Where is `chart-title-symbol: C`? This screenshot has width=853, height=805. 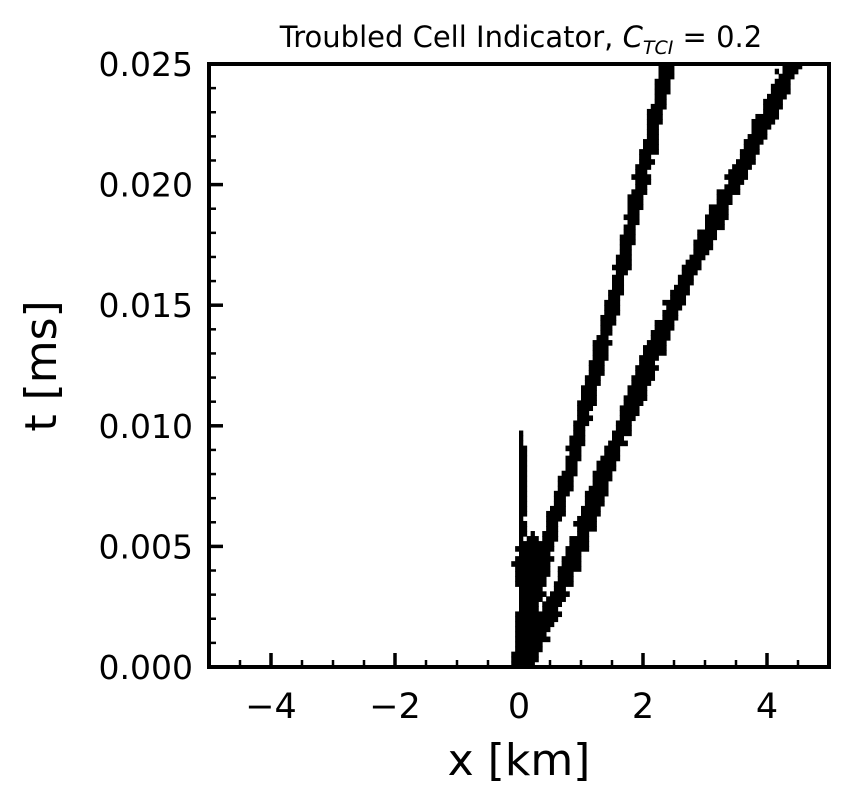 chart-title-symbol: C is located at coordinates (633, 37).